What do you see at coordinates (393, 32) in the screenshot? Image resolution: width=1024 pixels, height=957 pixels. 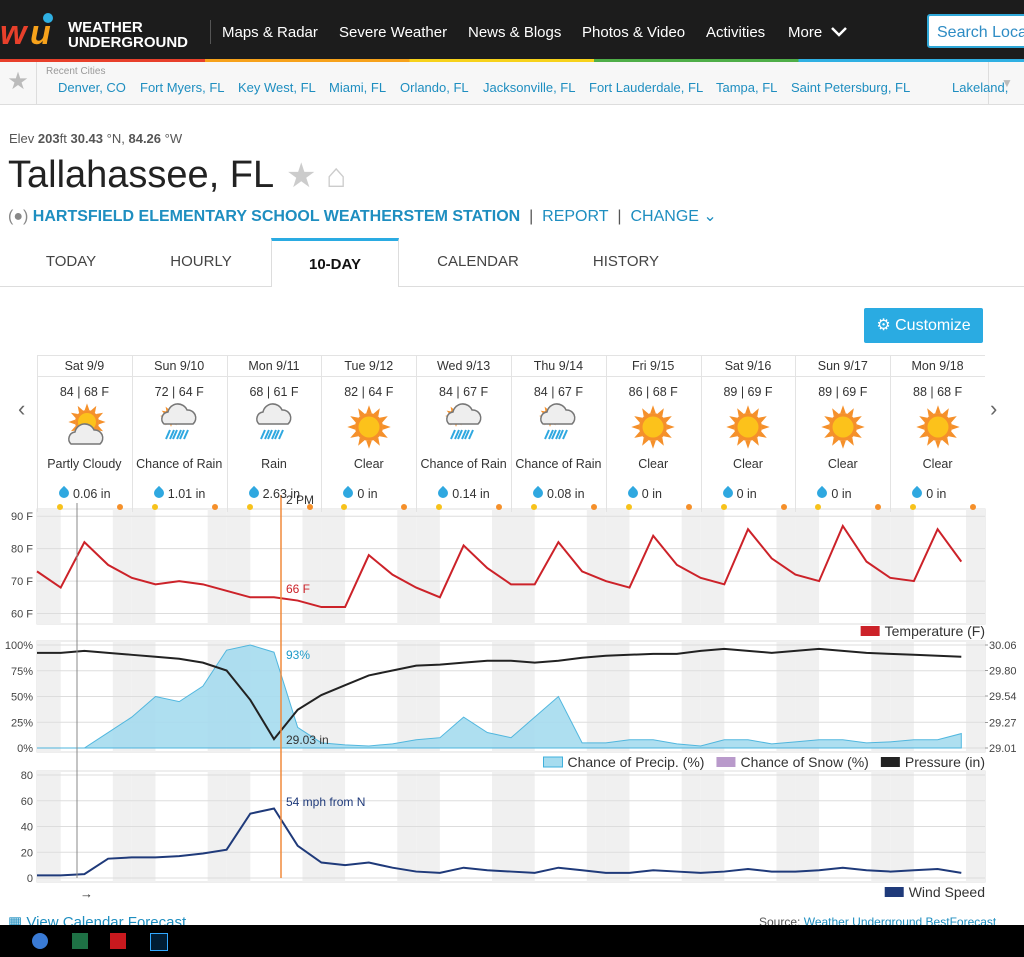 I see `nav-link: Severe Weather` at bounding box center [393, 32].